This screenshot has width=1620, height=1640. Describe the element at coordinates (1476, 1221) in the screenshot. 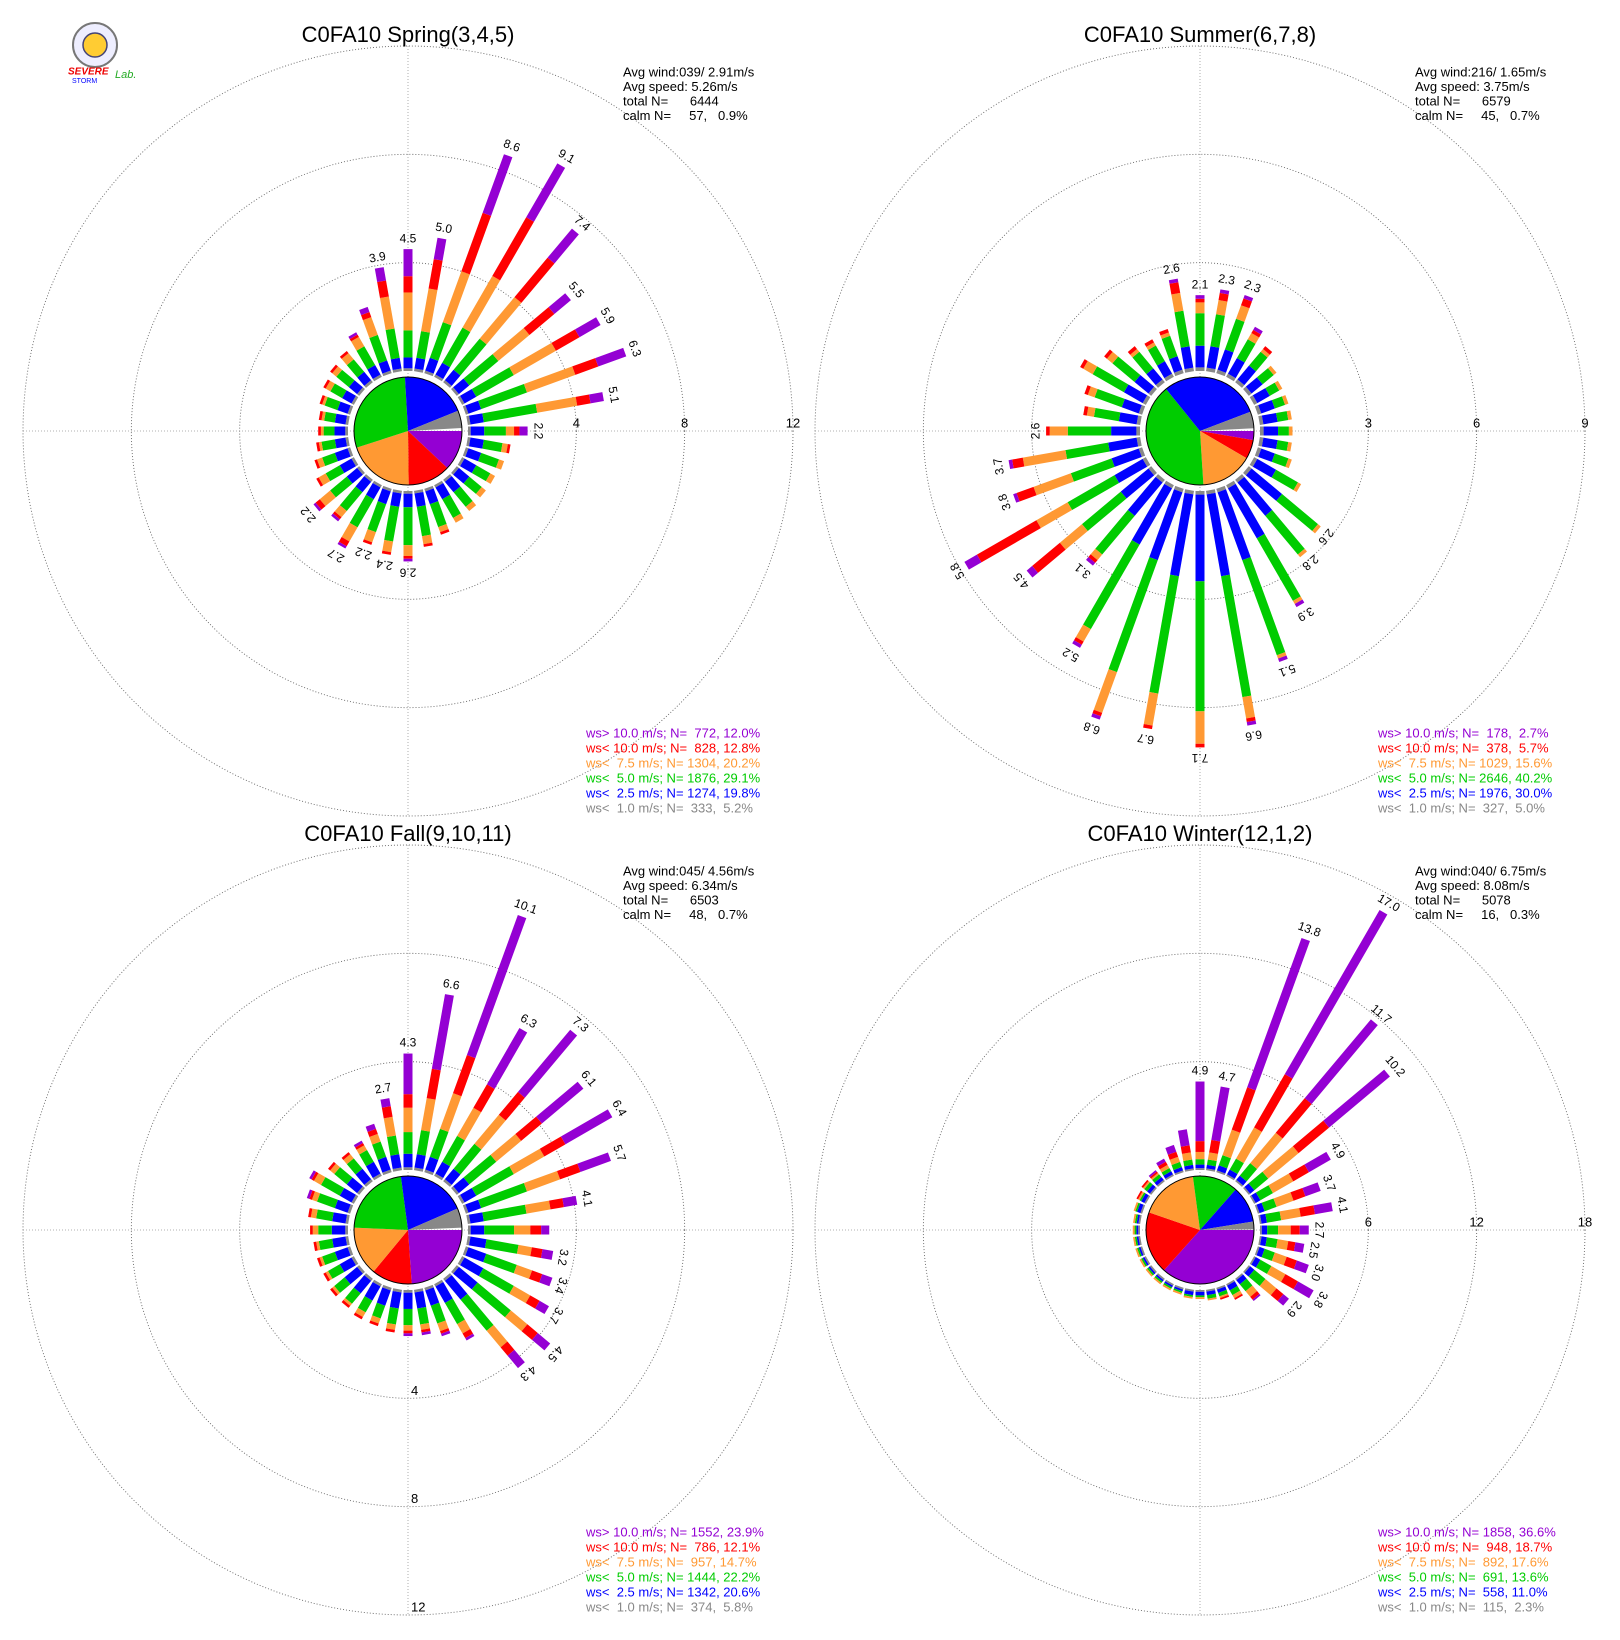

I see `r-tick-label: 12` at that location.